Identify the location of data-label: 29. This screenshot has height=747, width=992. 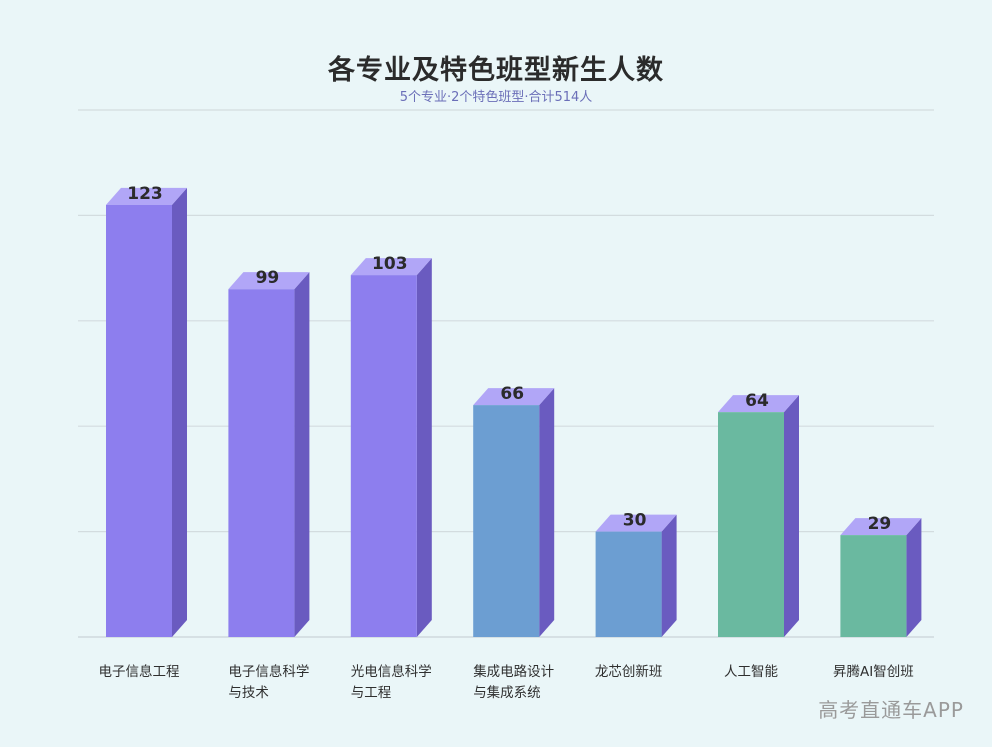
(880, 524).